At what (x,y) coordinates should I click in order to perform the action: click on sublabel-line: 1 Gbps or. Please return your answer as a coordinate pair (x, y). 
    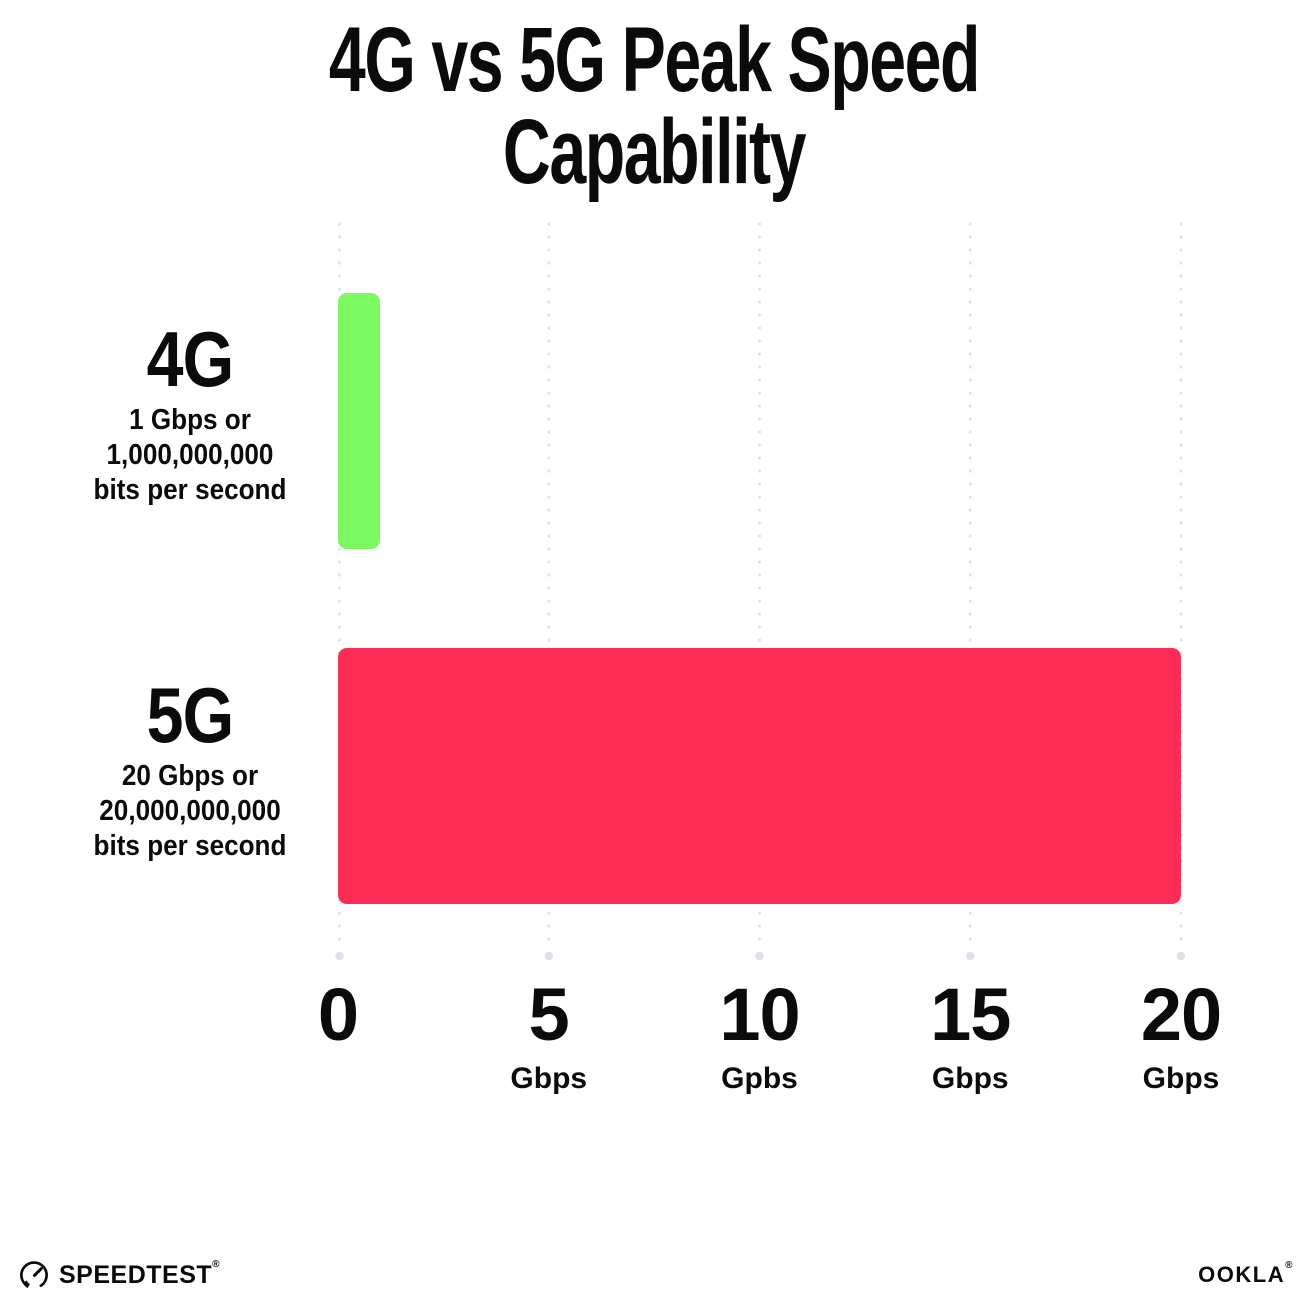
    Looking at the image, I should click on (190, 420).